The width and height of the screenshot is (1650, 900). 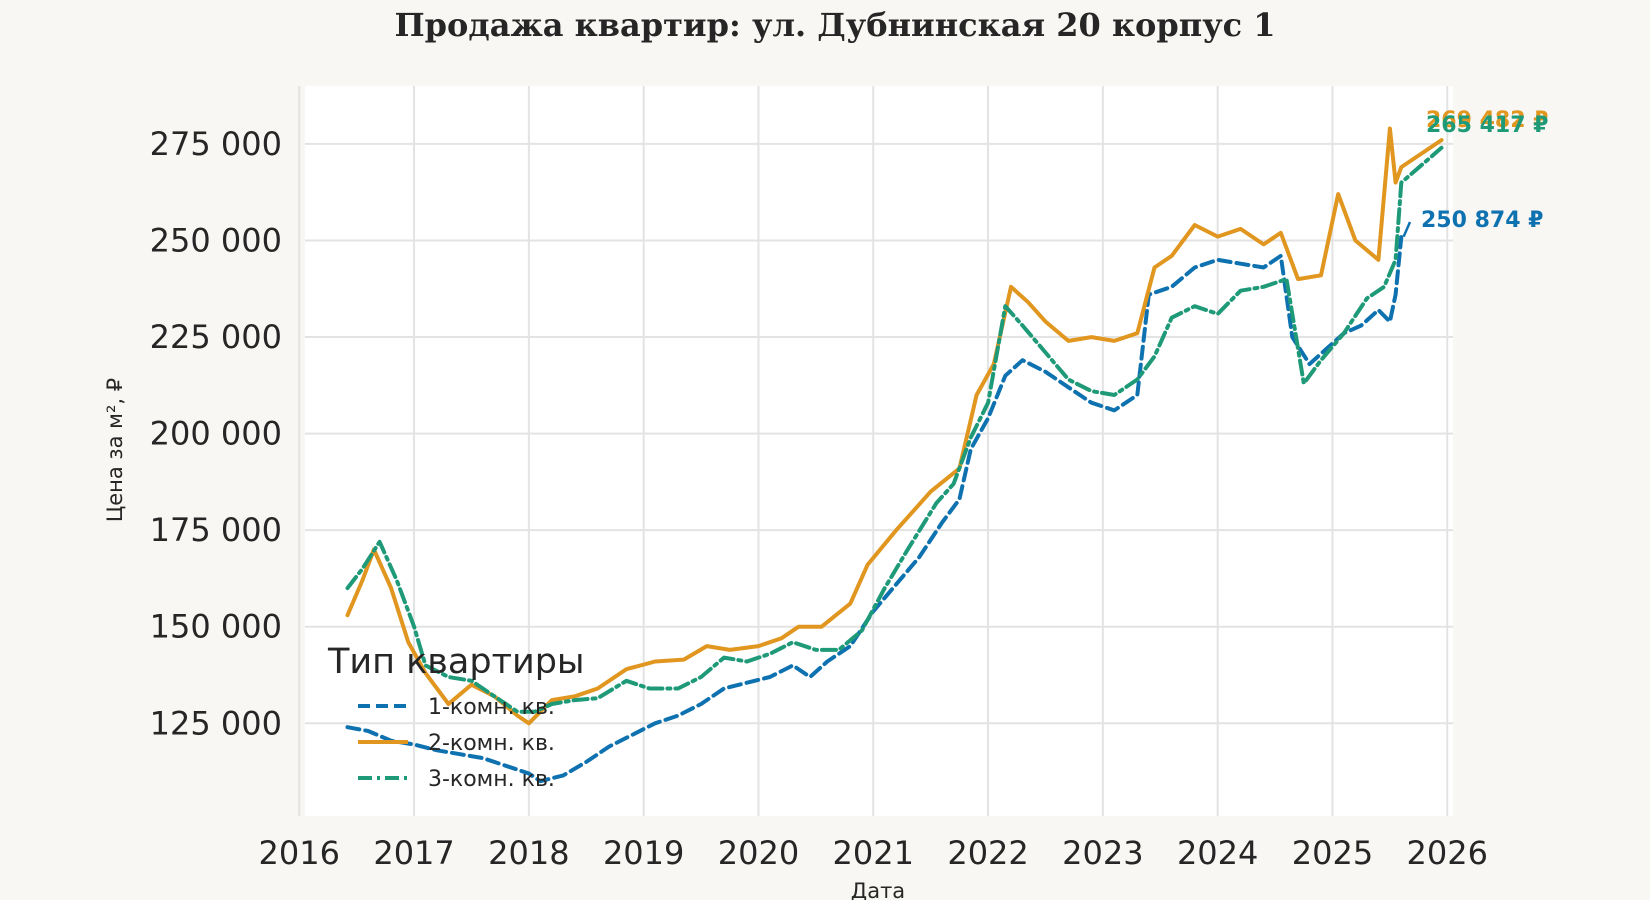 I want to click on y-tick-label: 200 000, so click(x=216, y=434).